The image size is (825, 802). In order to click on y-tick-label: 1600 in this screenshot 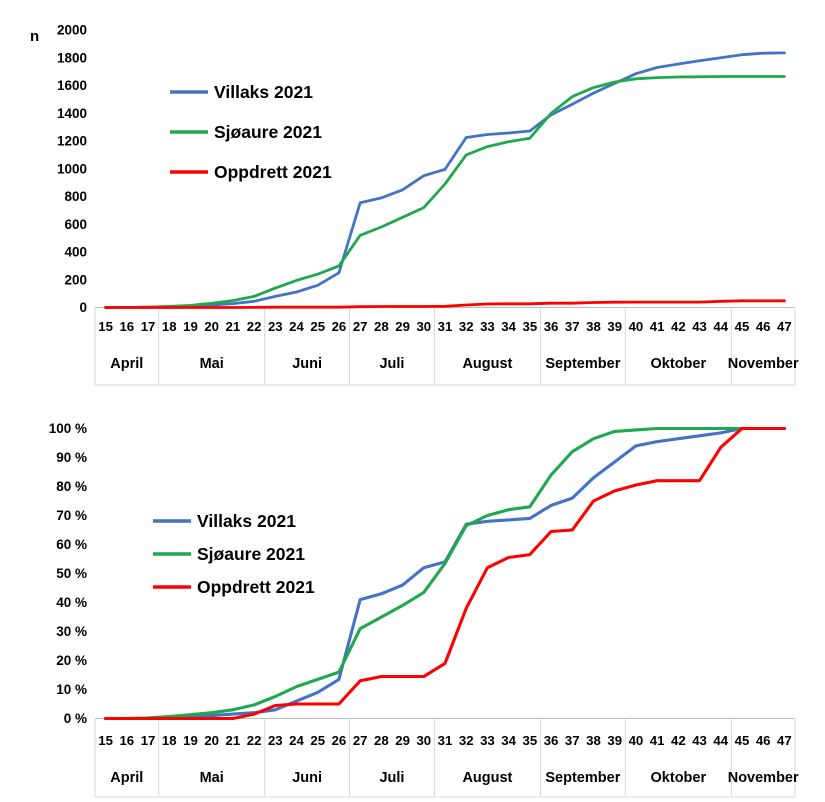, I will do `click(72, 85)`.